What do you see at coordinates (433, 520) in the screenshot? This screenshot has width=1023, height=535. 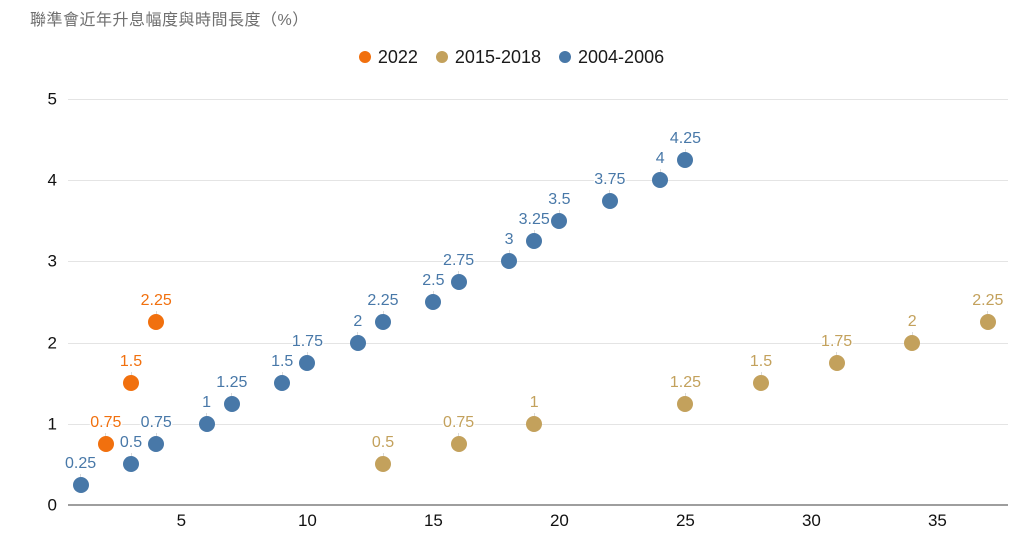 I see `x-axis-tick-label: 15` at bounding box center [433, 520].